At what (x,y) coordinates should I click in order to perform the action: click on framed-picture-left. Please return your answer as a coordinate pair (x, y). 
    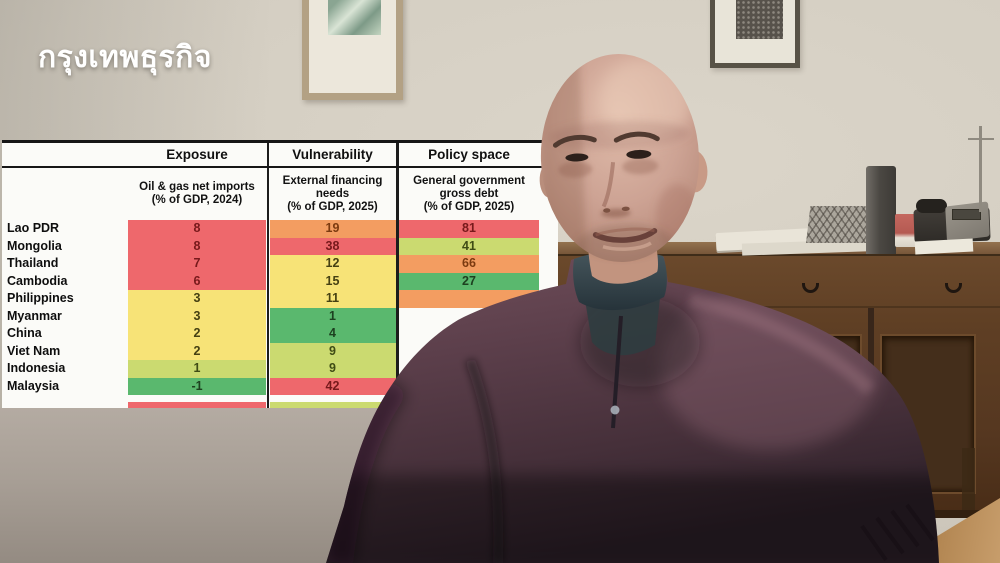
    Looking at the image, I should click on (352, 50).